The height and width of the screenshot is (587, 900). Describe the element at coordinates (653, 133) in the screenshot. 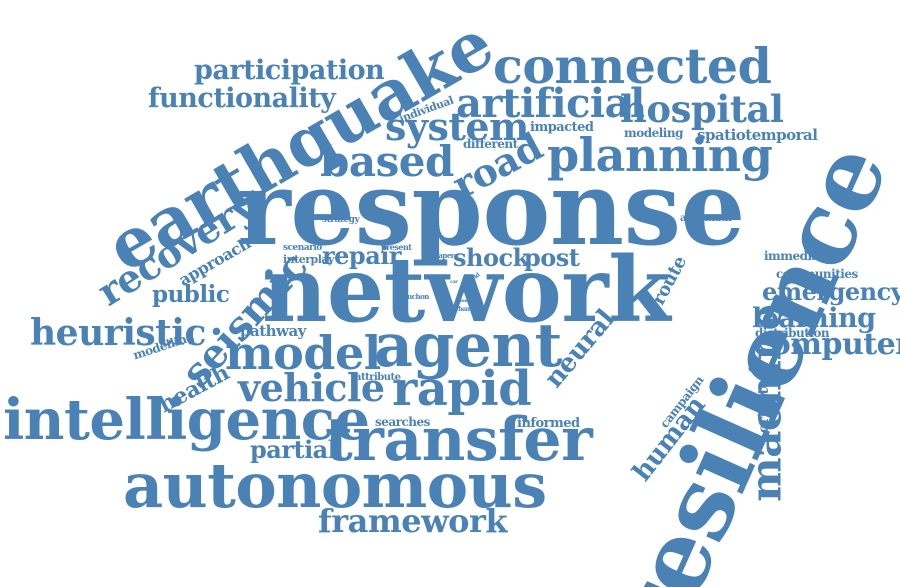

I see `word-modeling: modeling` at that location.